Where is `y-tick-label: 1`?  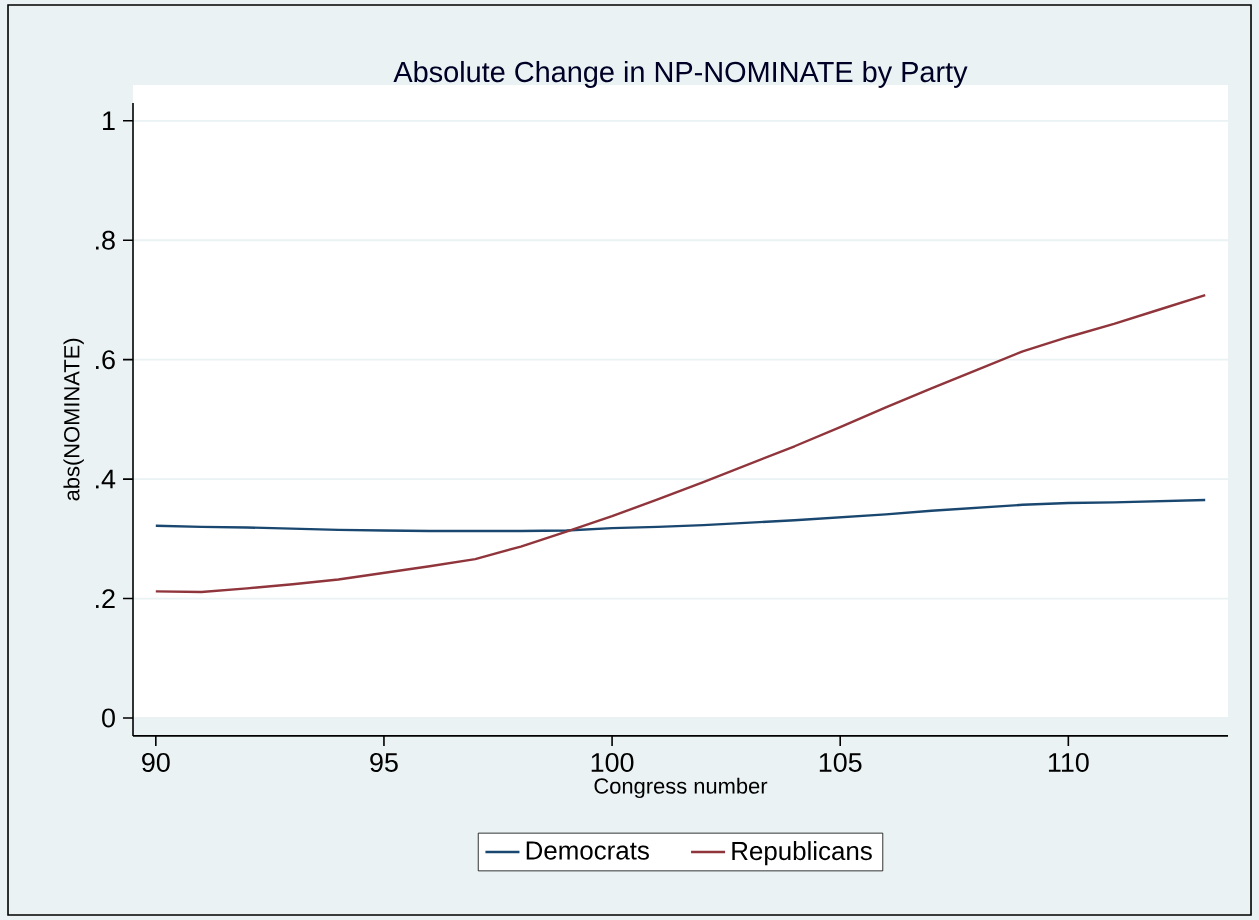
y-tick-label: 1 is located at coordinates (109, 121).